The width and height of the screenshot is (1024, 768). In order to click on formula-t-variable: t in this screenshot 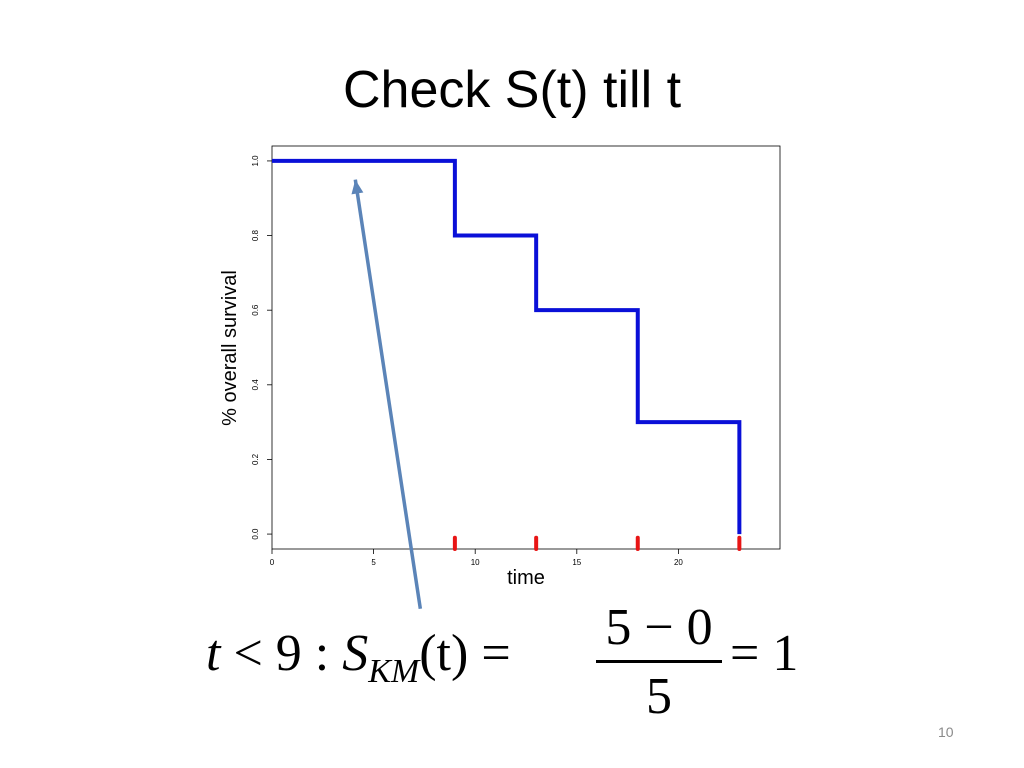, I will do `click(213, 653)`.